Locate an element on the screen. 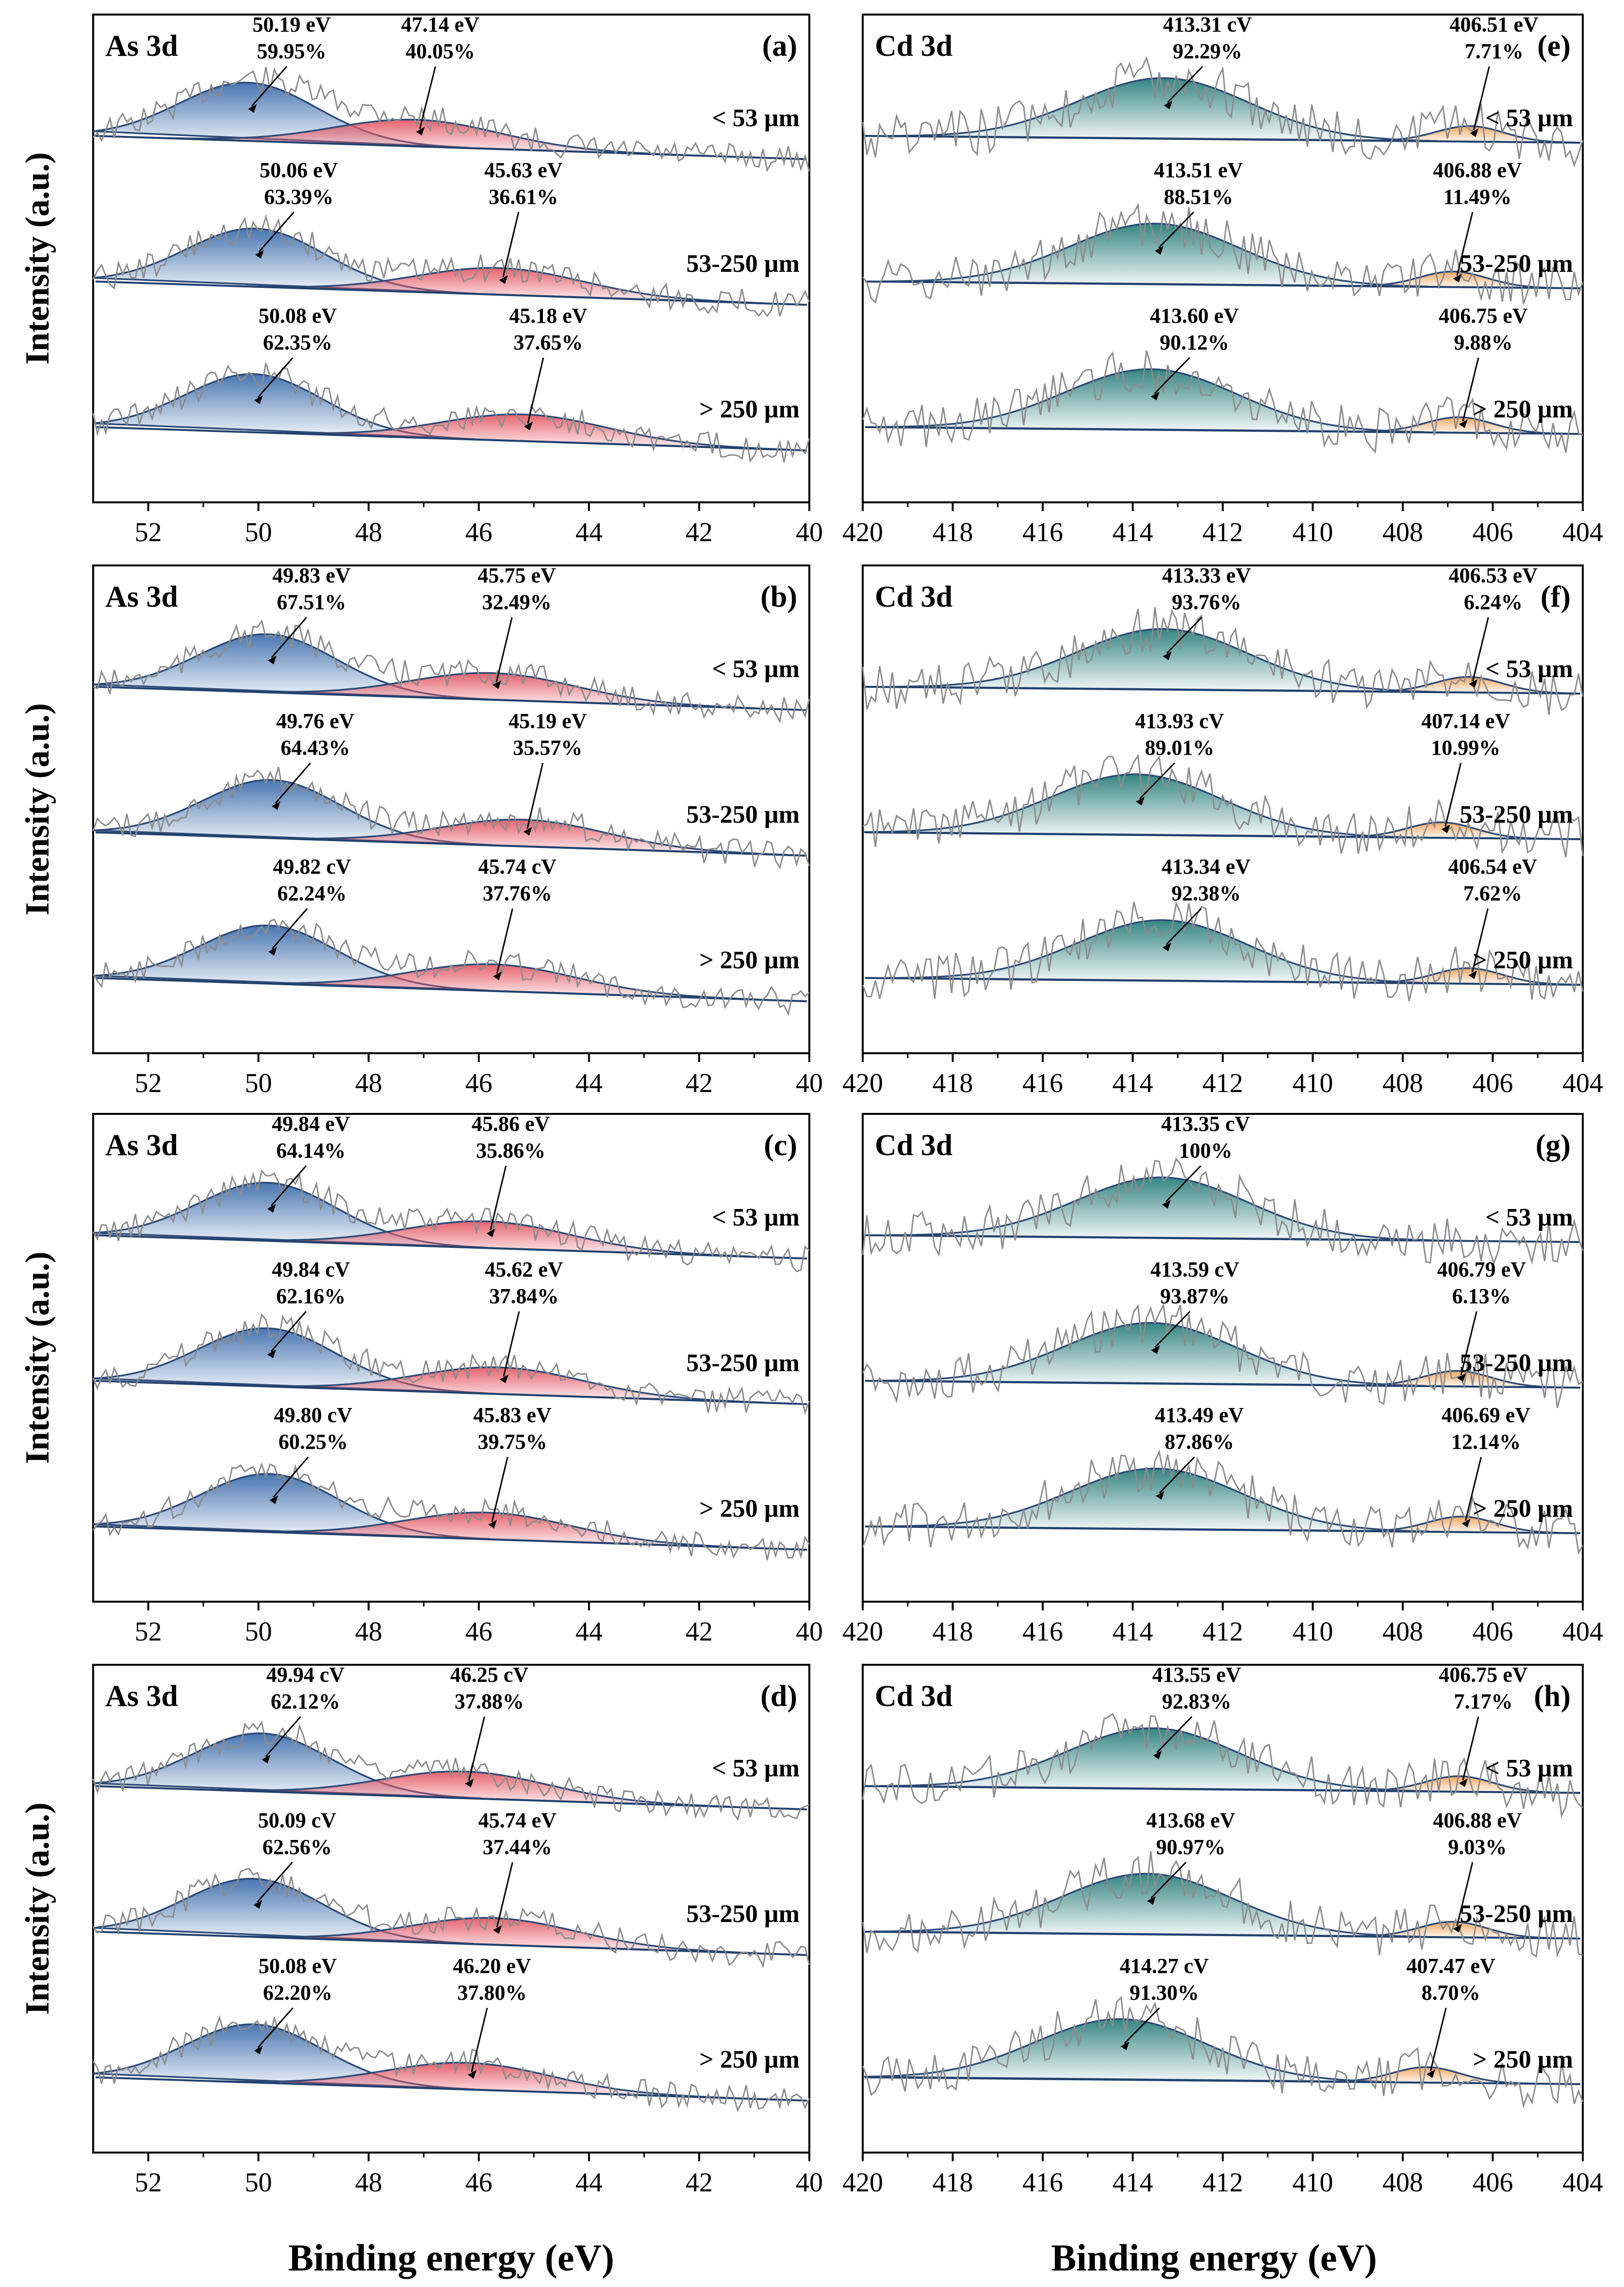 The width and height of the screenshot is (1624, 2287). x-tick-label: 52 is located at coordinates (149, 1632).